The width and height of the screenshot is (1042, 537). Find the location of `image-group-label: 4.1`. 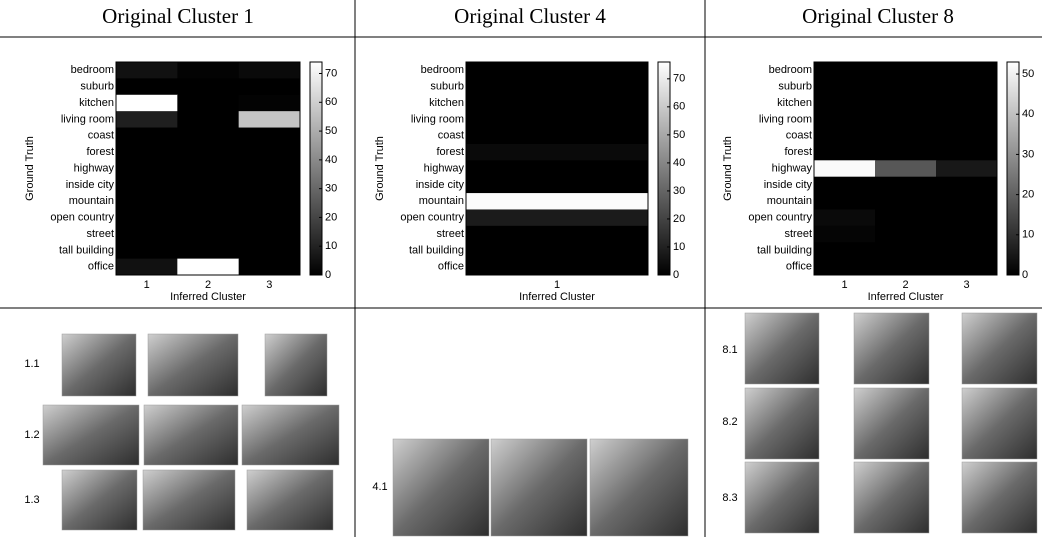

image-group-label: 4.1 is located at coordinates (379, 487).